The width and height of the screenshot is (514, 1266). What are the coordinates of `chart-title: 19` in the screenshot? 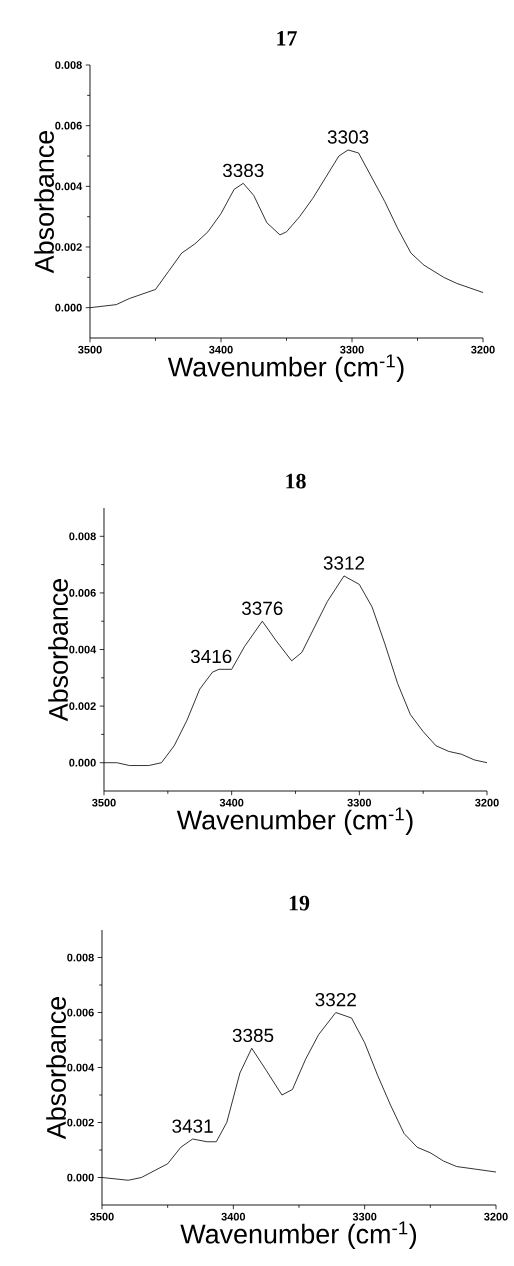 It's located at (299, 903).